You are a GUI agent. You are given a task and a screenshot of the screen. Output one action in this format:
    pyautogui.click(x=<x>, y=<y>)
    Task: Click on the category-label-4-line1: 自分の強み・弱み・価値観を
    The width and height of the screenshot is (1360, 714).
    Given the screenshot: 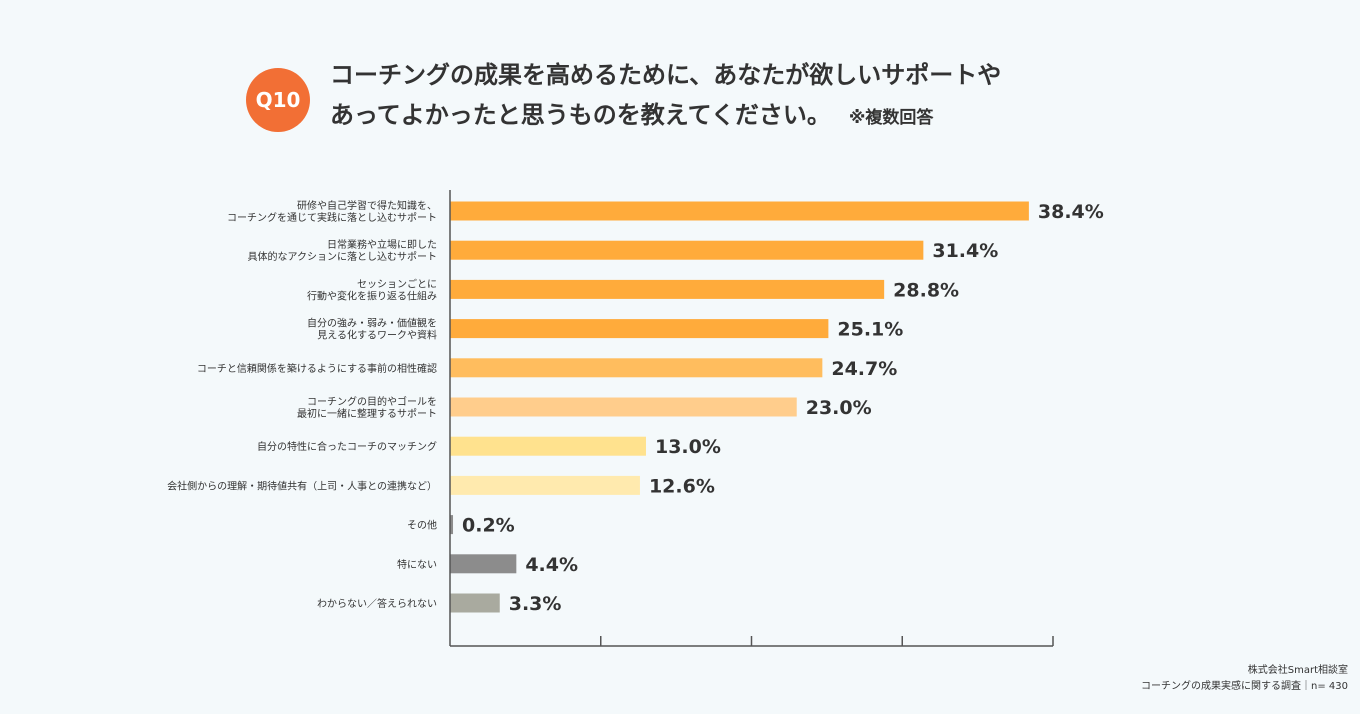 What is the action you would take?
    pyautogui.click(x=372, y=323)
    